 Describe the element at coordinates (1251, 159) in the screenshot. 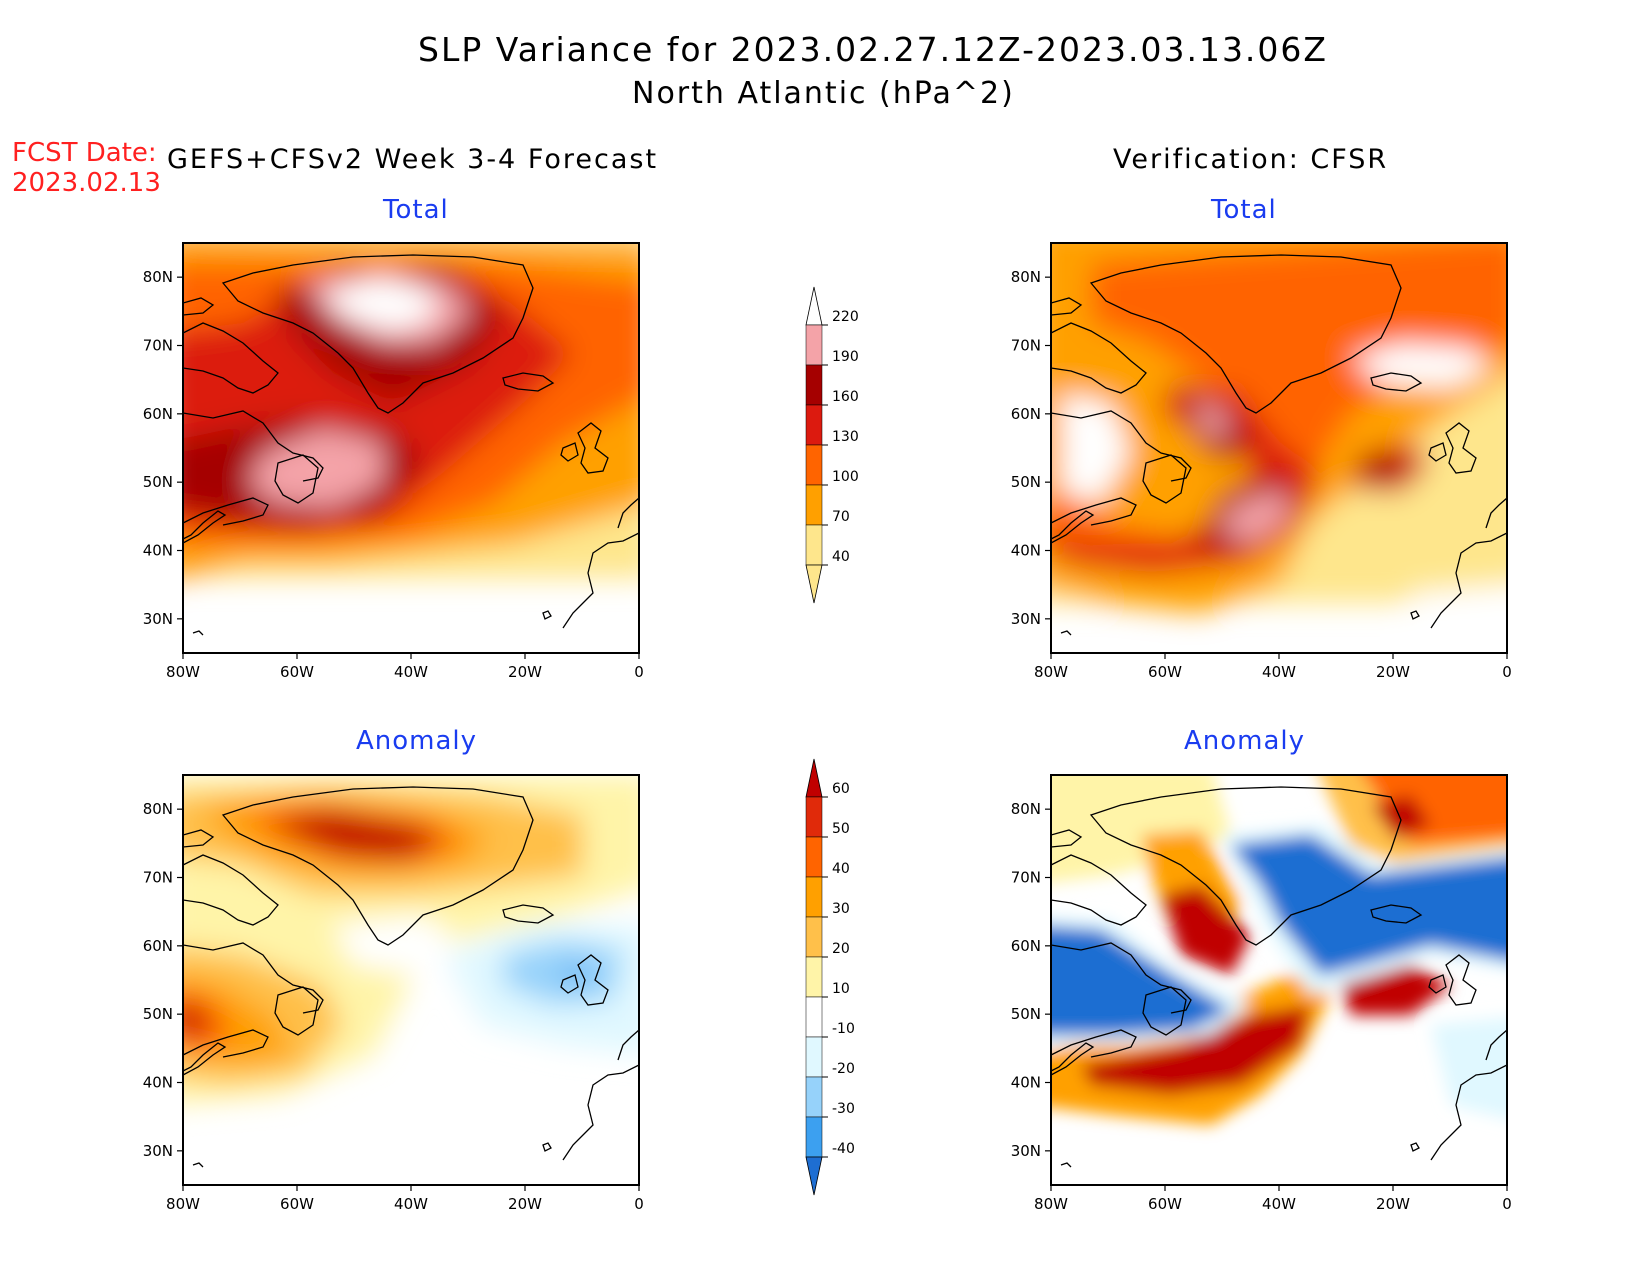

I see `right-header: Verification: CFSR` at that location.